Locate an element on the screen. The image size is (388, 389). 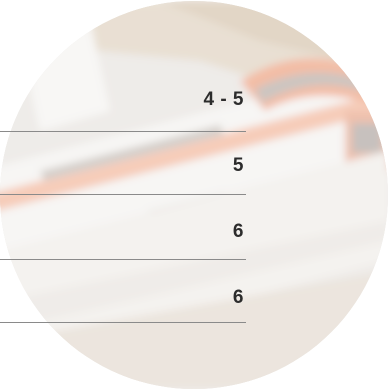
row-value-2: 5 is located at coordinates (238, 165).